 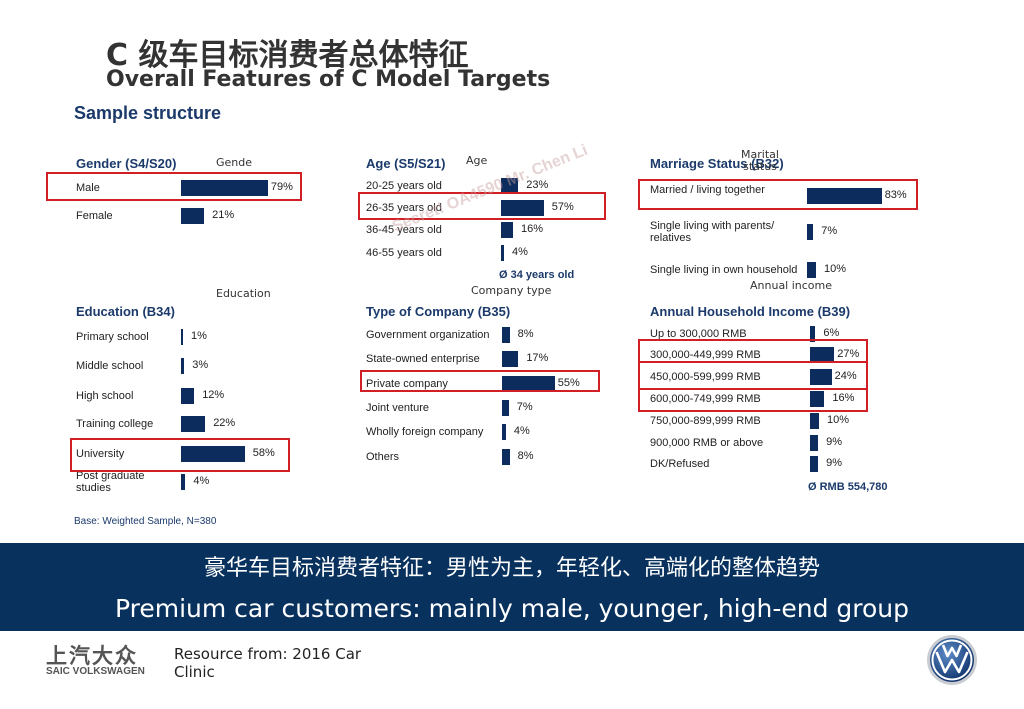 What do you see at coordinates (404, 186) in the screenshot?
I see `category-label: 20-25 years old` at bounding box center [404, 186].